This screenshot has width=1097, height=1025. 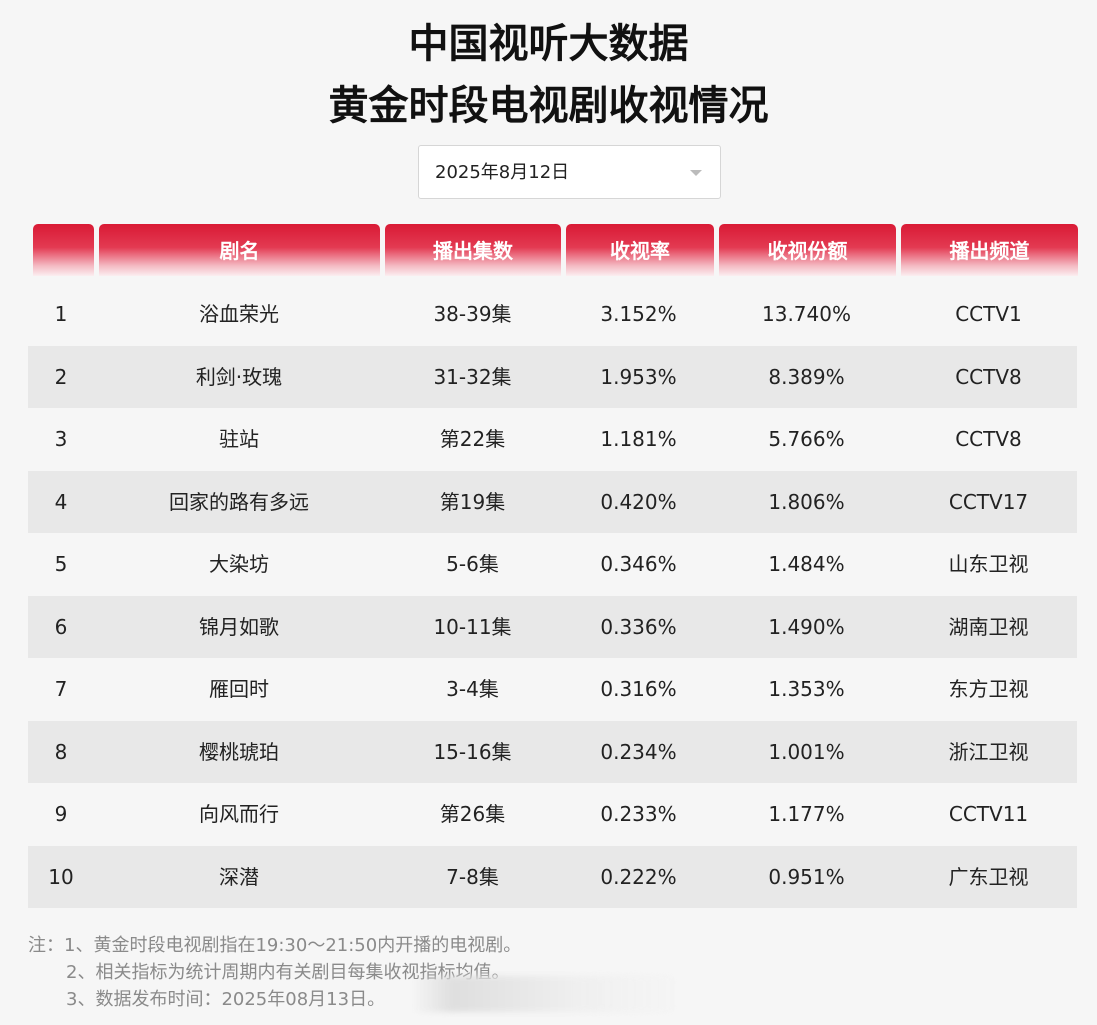 What do you see at coordinates (473, 250) in the screenshot?
I see `header-episodes: 播出集数` at bounding box center [473, 250].